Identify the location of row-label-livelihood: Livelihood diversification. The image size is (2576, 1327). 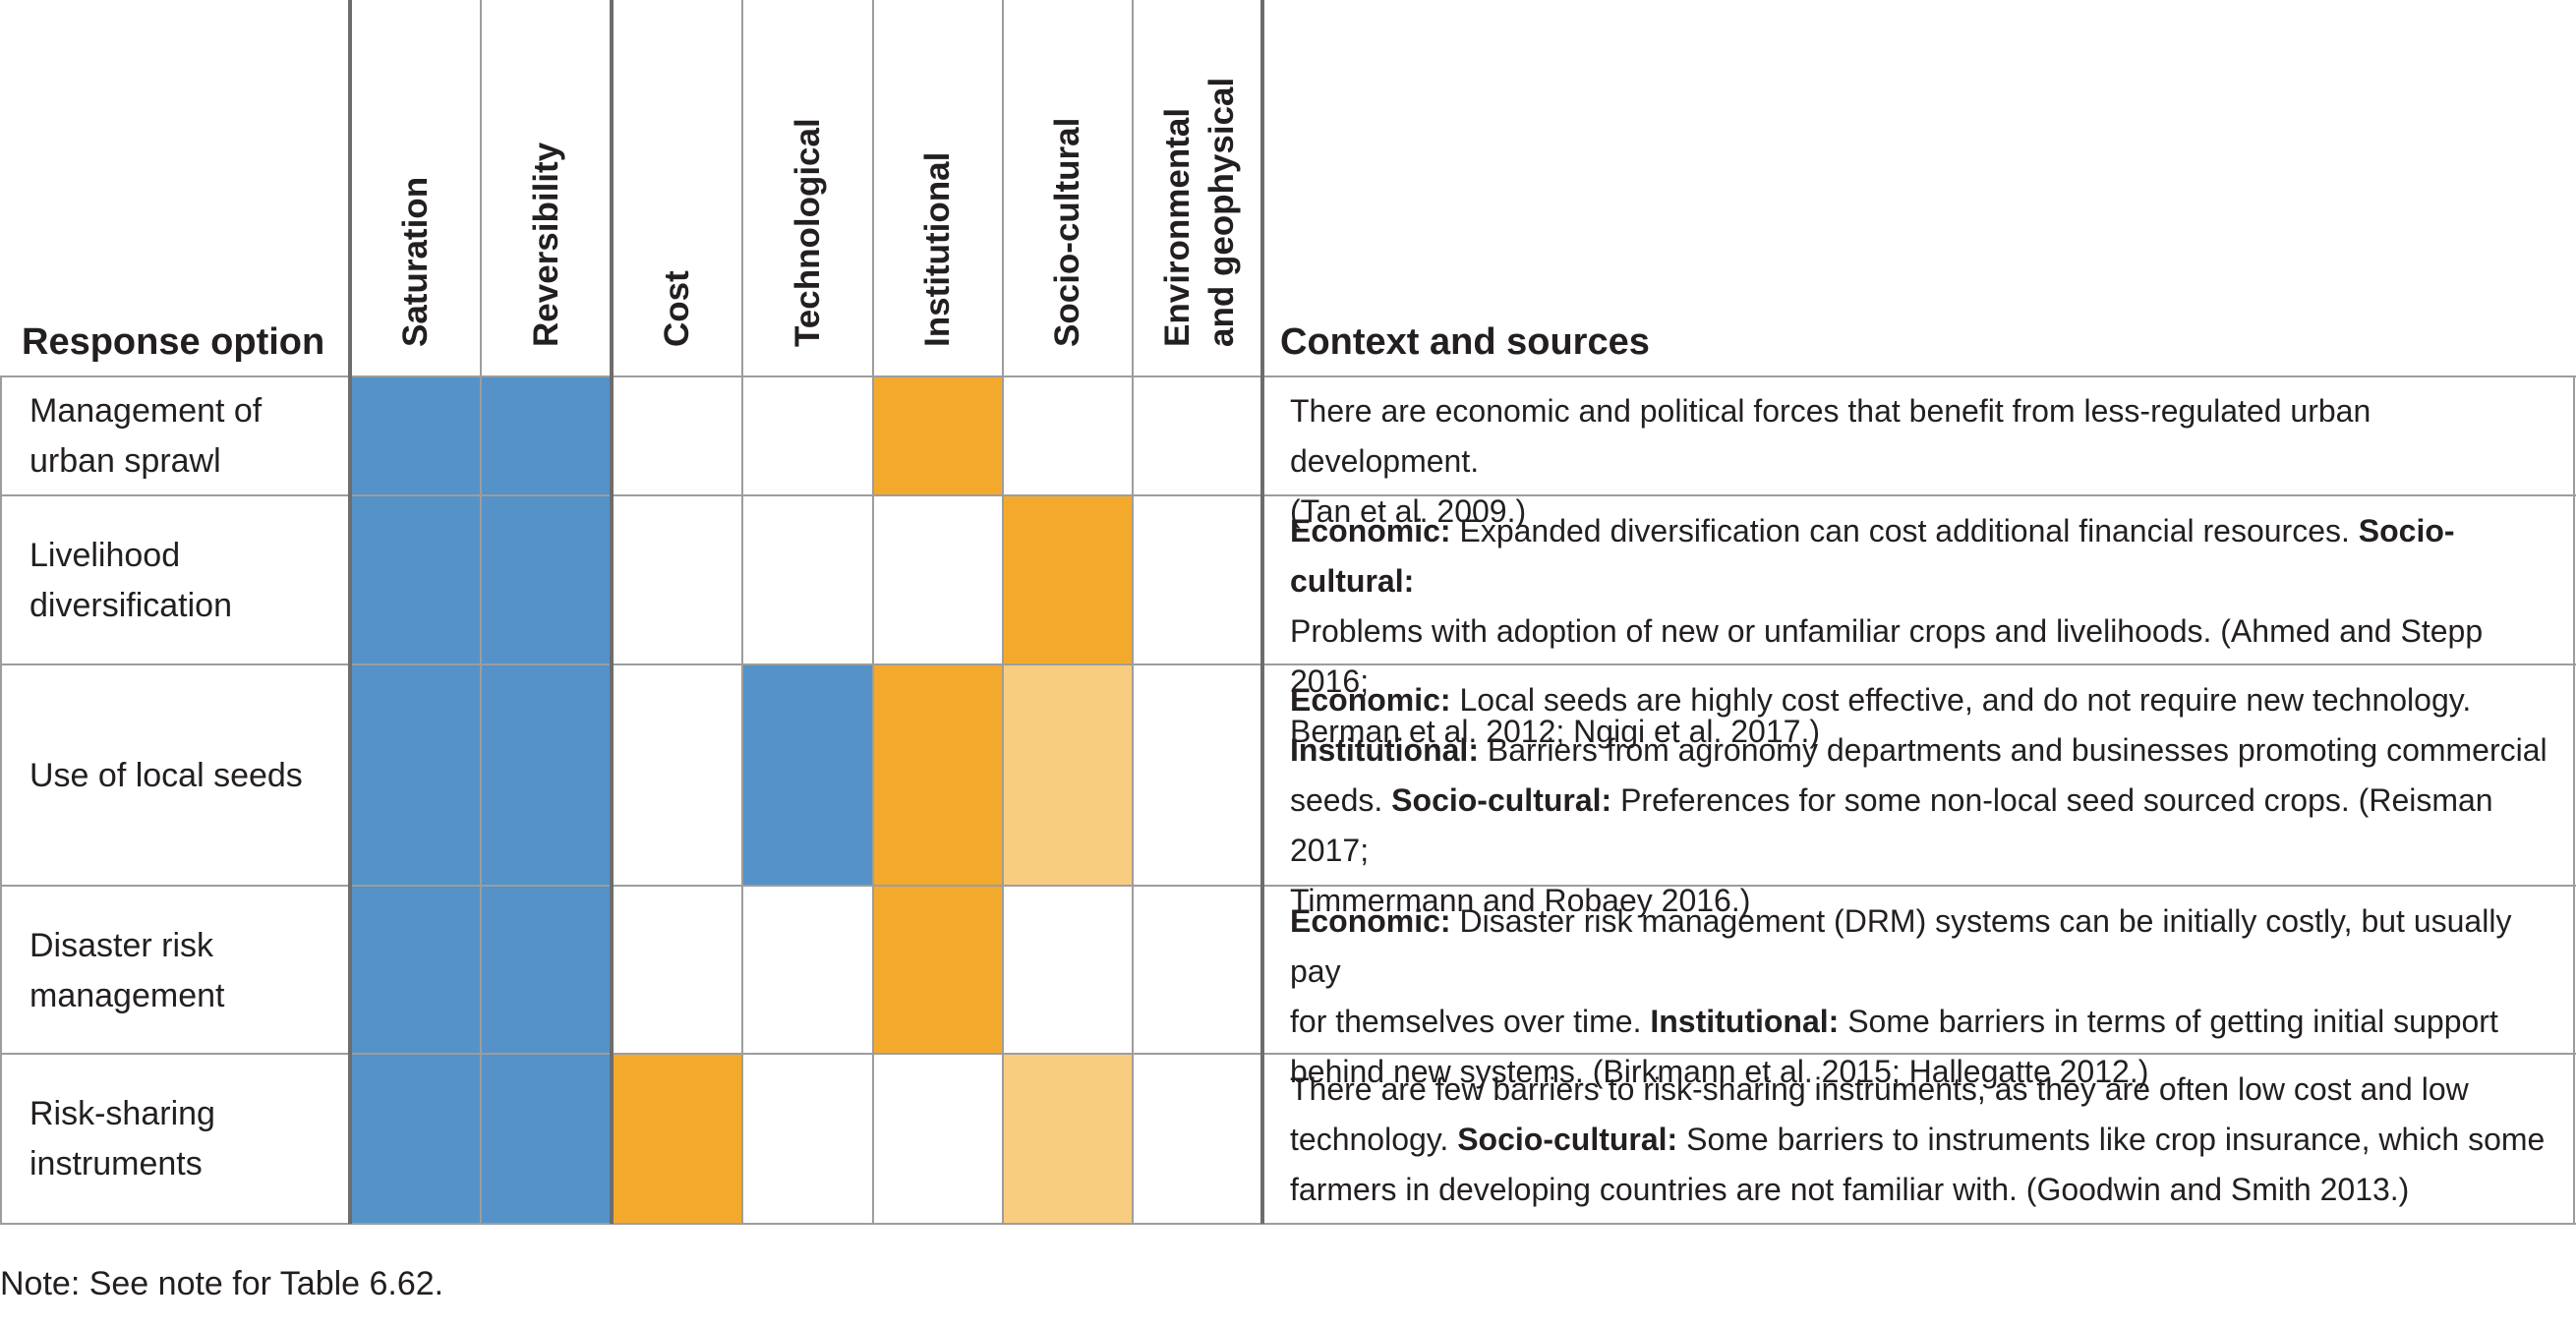
(130, 581).